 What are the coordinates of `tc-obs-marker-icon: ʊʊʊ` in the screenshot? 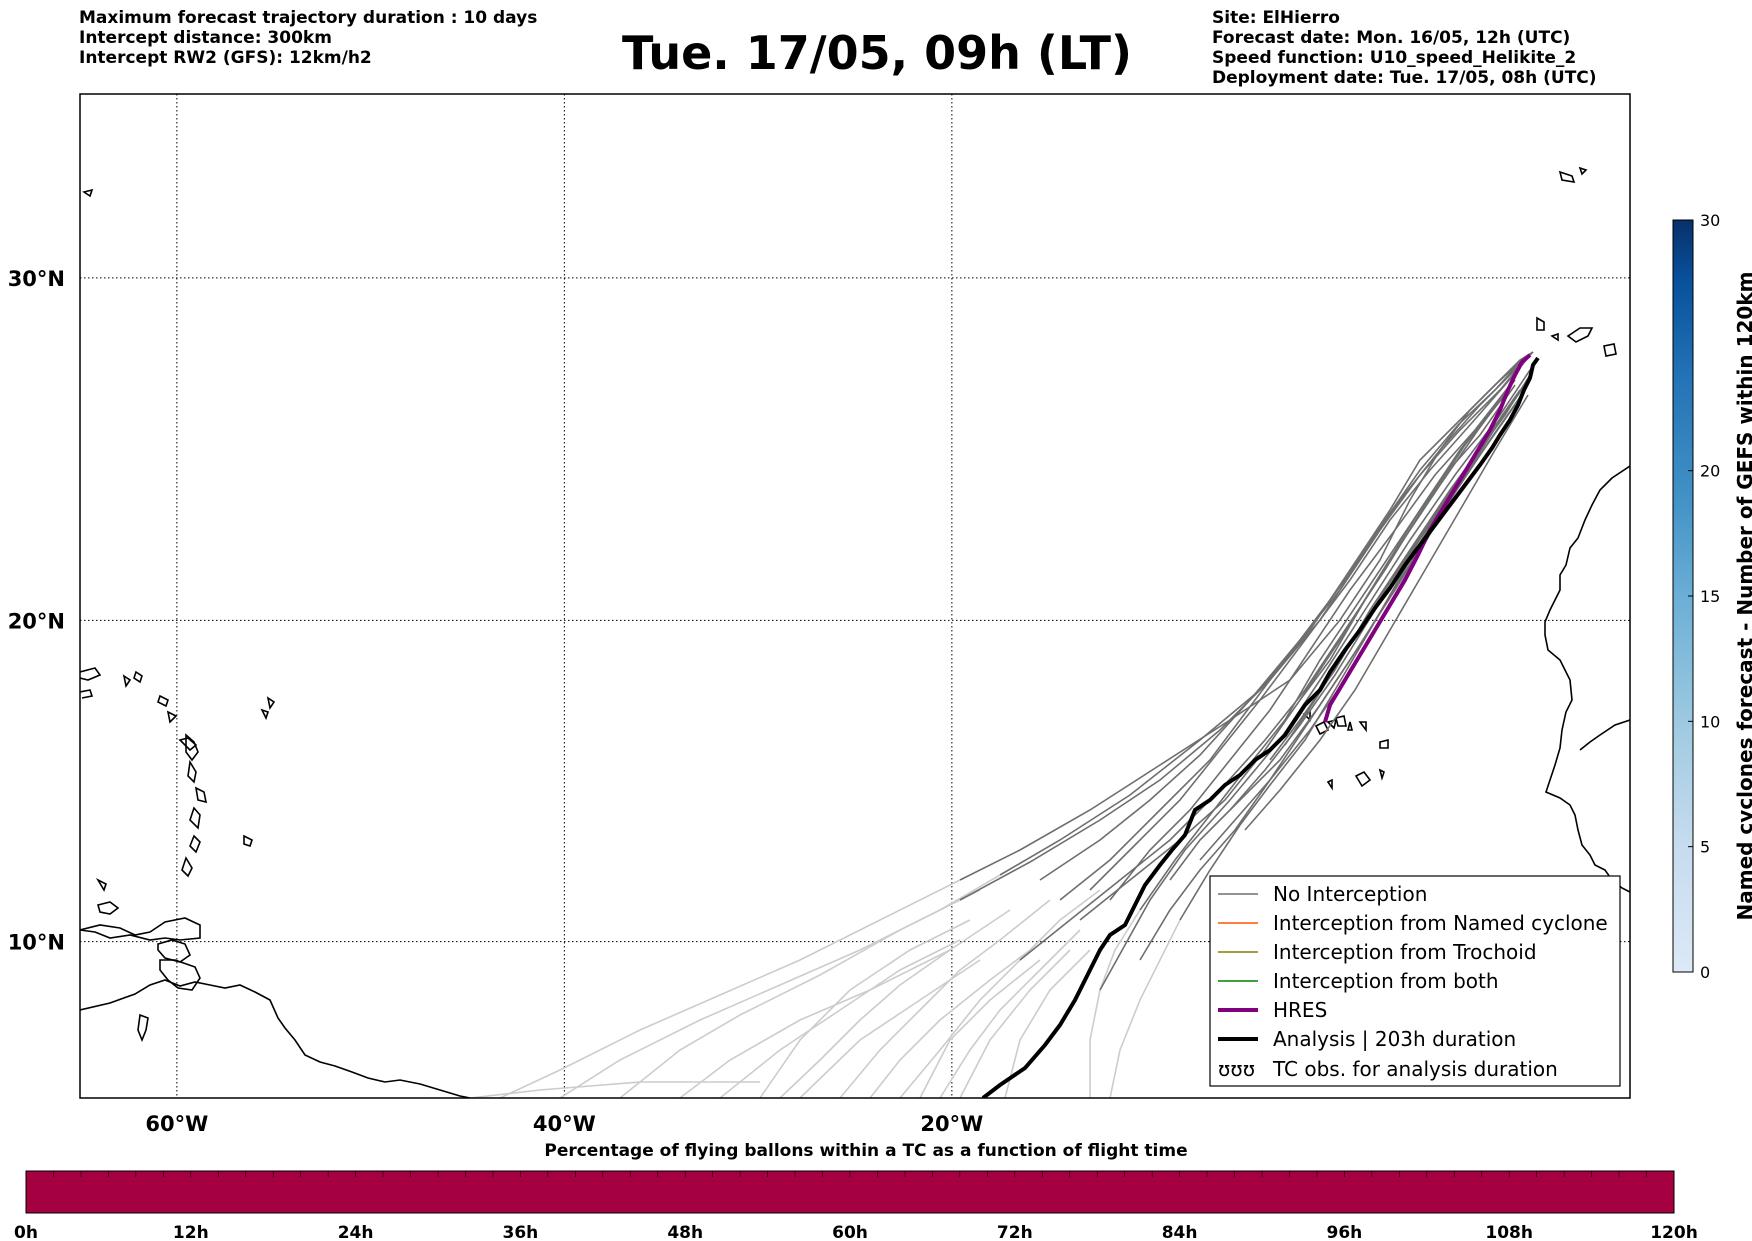 It's located at (1236, 1069).